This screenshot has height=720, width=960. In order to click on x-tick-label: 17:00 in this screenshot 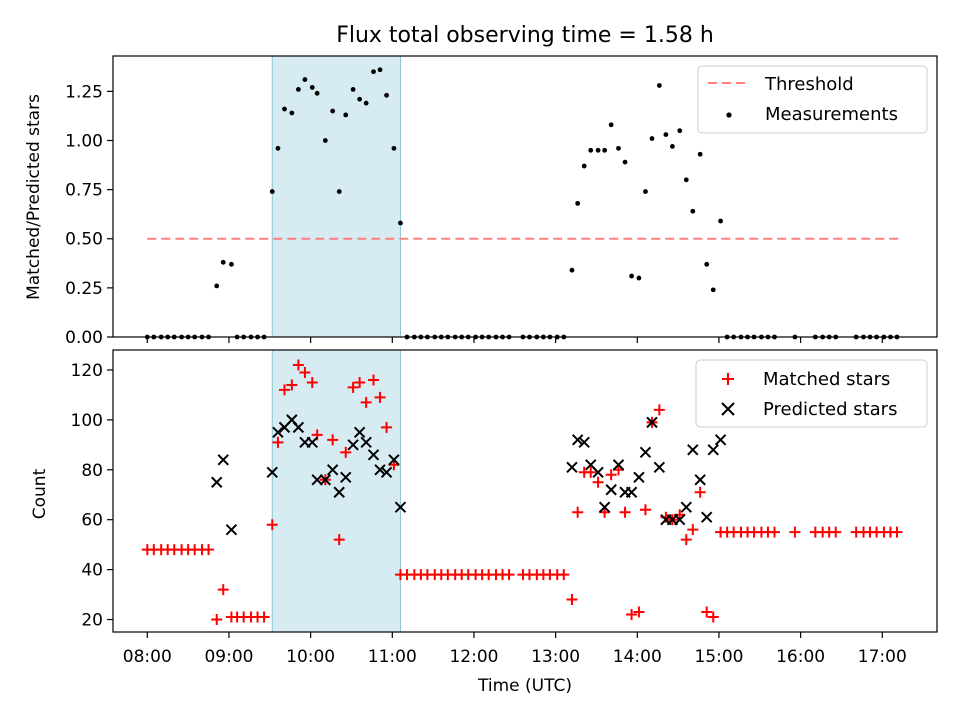, I will do `click(882, 657)`.